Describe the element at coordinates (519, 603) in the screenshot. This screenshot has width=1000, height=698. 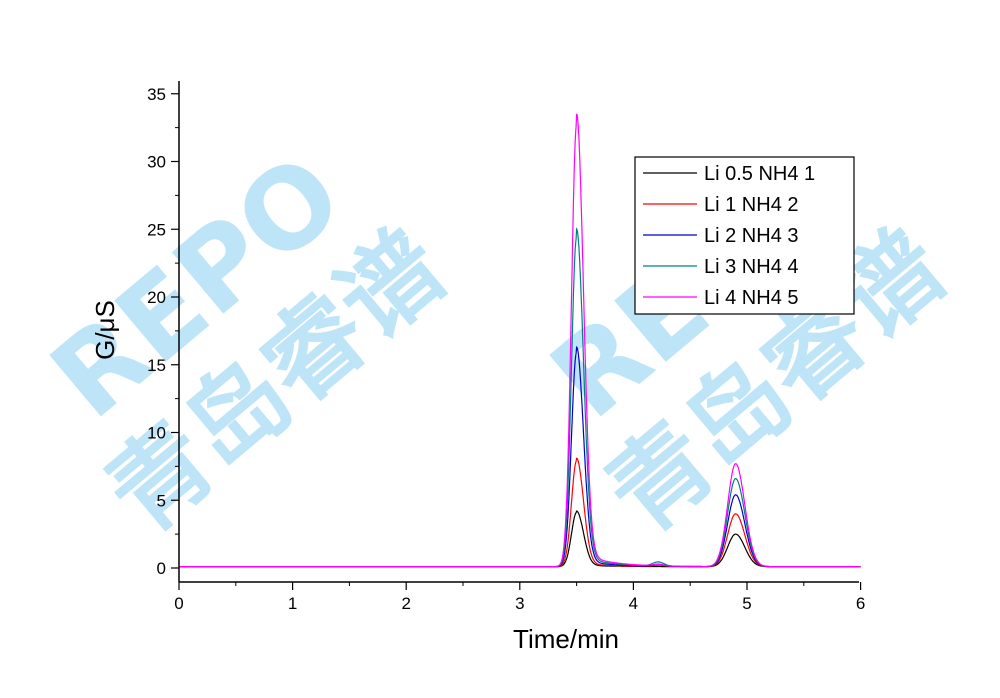
I see `x-tick-label: 3` at that location.